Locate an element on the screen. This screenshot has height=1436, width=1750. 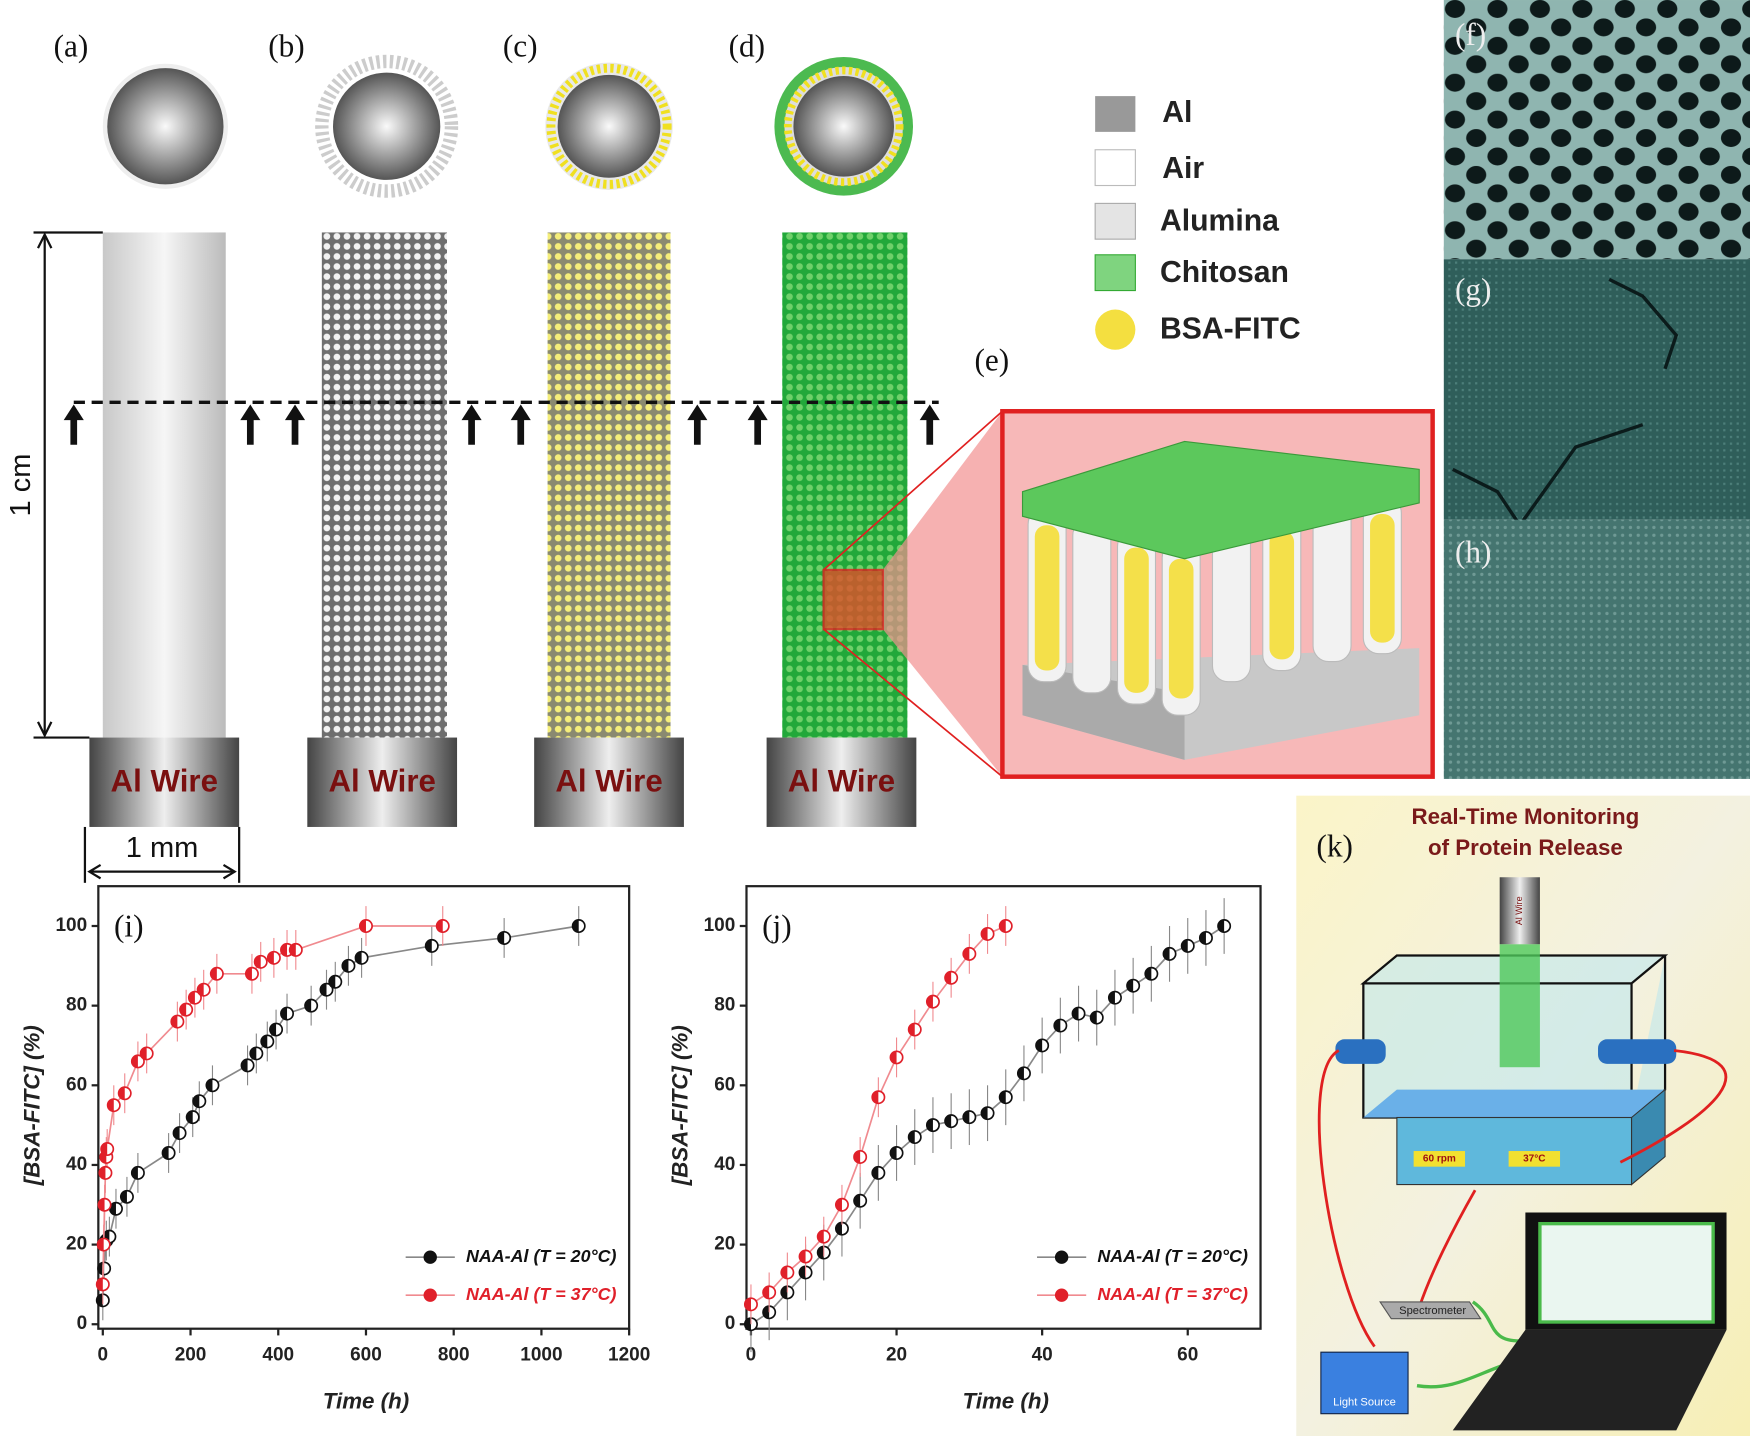
speed-label: 60 rpm is located at coordinates (1439, 1159).